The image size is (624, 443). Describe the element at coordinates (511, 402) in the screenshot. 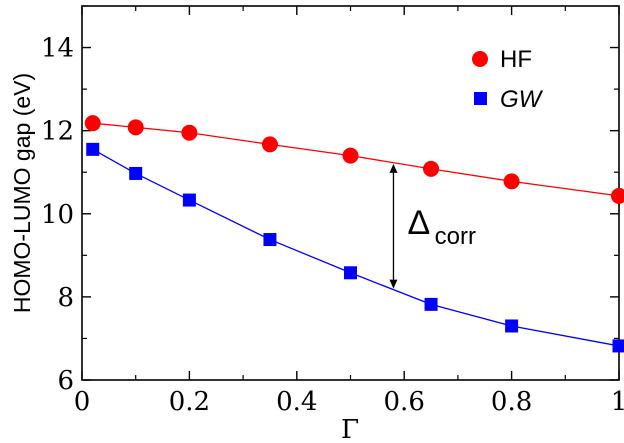

I see `x-tick-label: 0.8` at that location.